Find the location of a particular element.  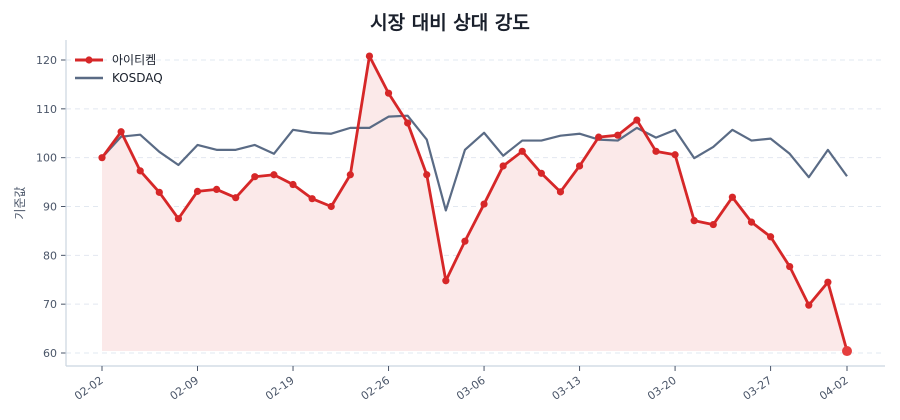

x-tick-label: 02-09 is located at coordinates (185, 388).